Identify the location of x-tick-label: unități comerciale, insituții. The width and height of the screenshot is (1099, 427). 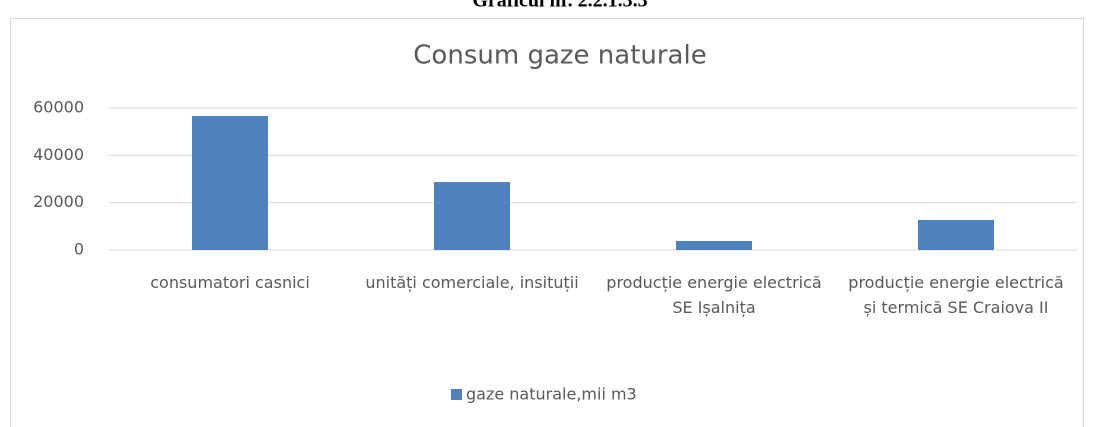
(472, 282).